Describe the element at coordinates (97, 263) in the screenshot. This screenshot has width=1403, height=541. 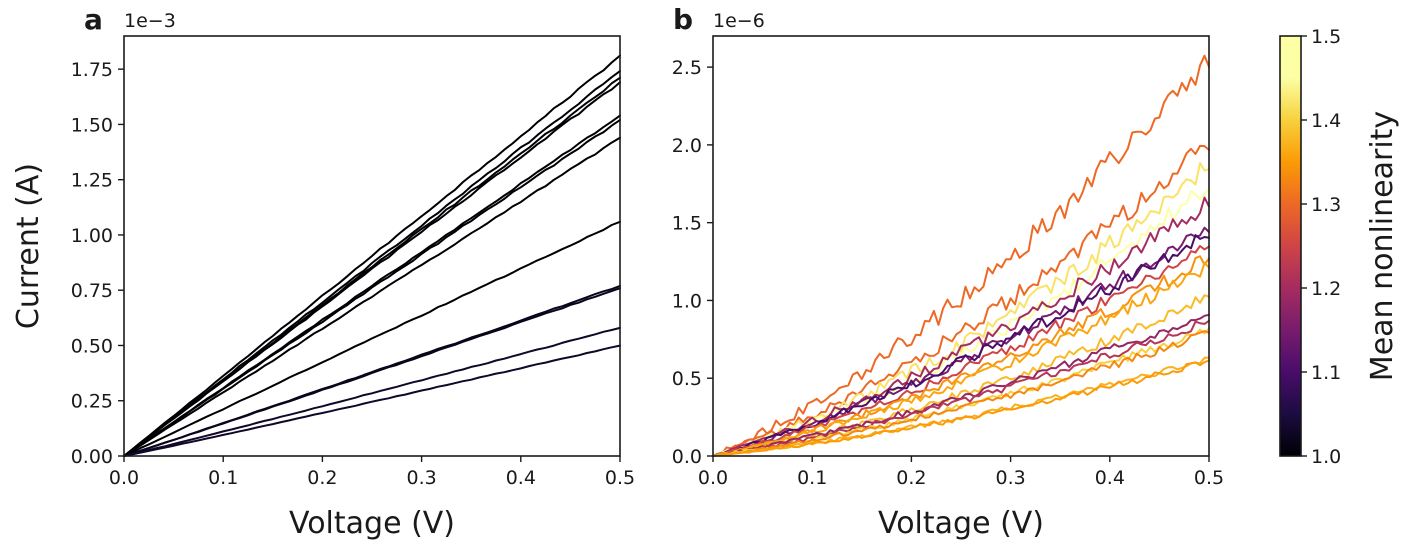
I see `panel-a-y-ticks: 0.00 0.25 0.50 0.75 1.00 1.25 1.50 1.75` at that location.